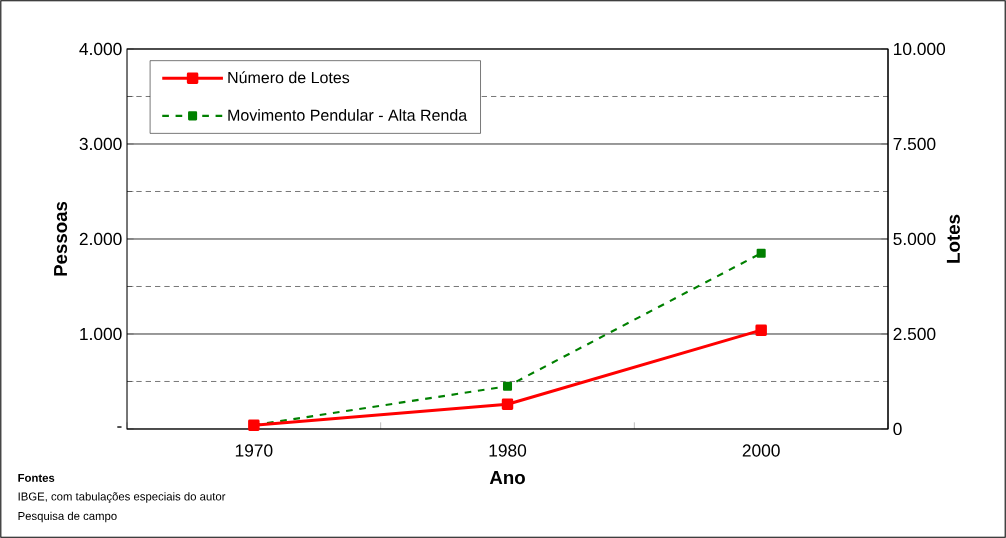 The image size is (1006, 538). Describe the element at coordinates (100, 239) in the screenshot. I see `y-tick-label: 2.000` at that location.